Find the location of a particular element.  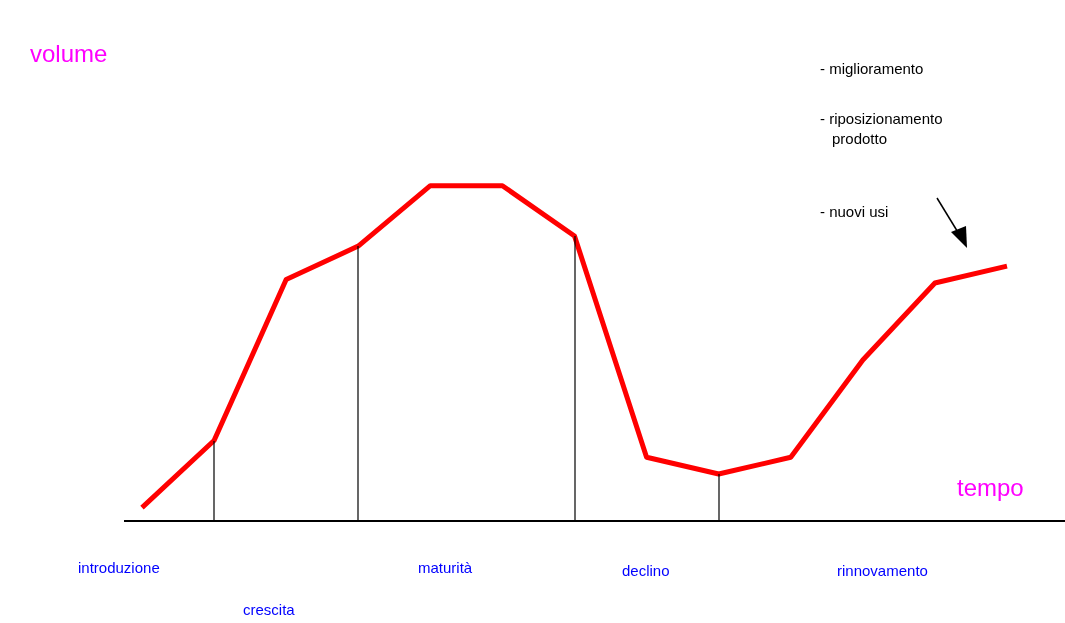

text: crescita is located at coordinates (269, 610).